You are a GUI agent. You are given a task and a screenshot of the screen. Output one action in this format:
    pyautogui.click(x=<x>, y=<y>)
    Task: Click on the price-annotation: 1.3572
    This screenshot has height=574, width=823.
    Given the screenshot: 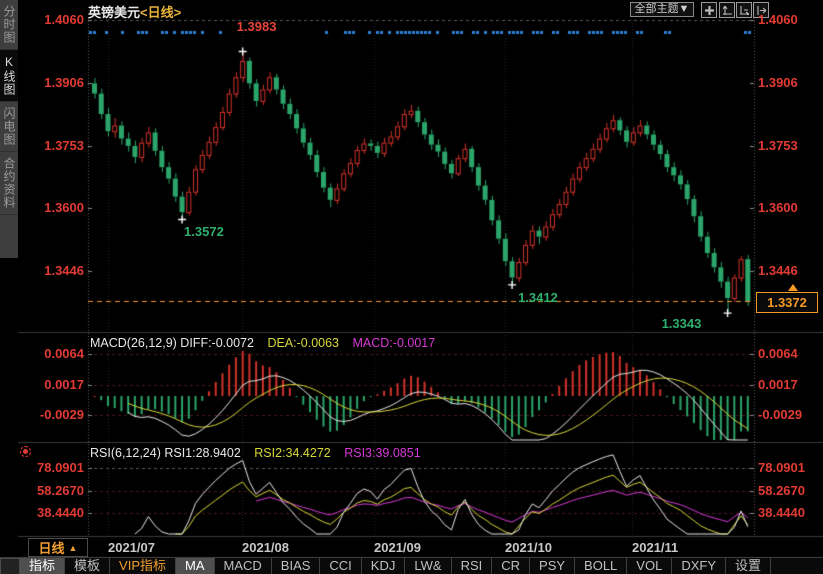 What is the action you would take?
    pyautogui.click(x=204, y=232)
    